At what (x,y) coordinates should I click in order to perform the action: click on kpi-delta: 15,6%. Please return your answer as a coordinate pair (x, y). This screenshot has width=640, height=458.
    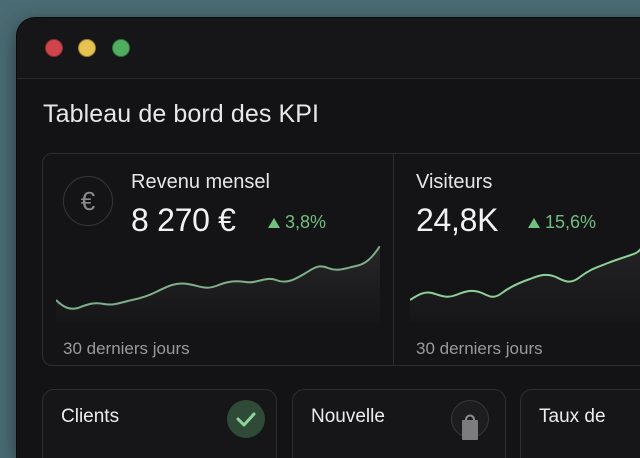
    Looking at the image, I should click on (562, 222).